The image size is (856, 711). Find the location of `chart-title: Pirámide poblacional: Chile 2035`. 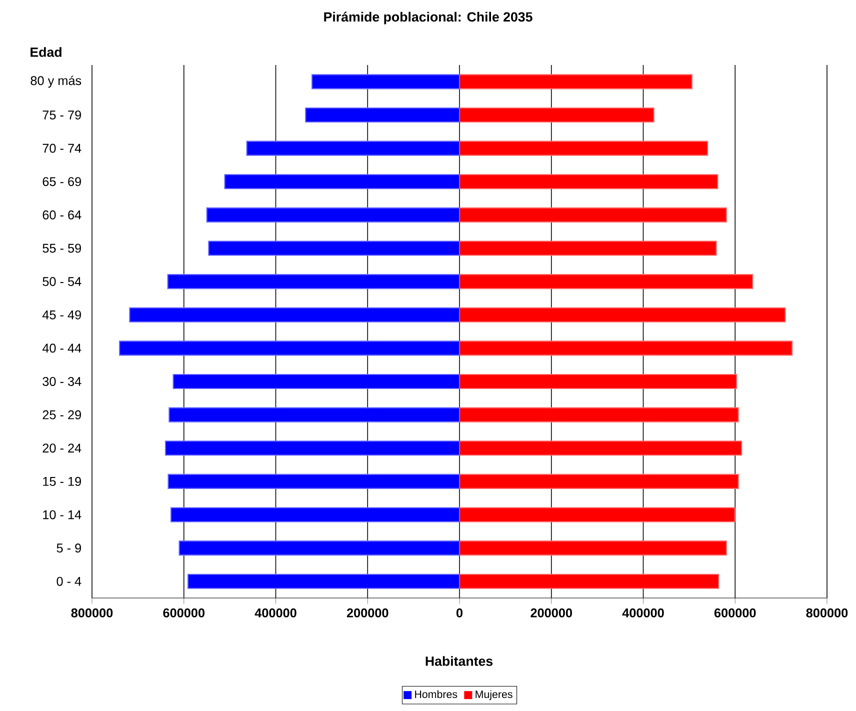

chart-title: Pirámide poblacional: Chile 2035 is located at coordinates (428, 18).